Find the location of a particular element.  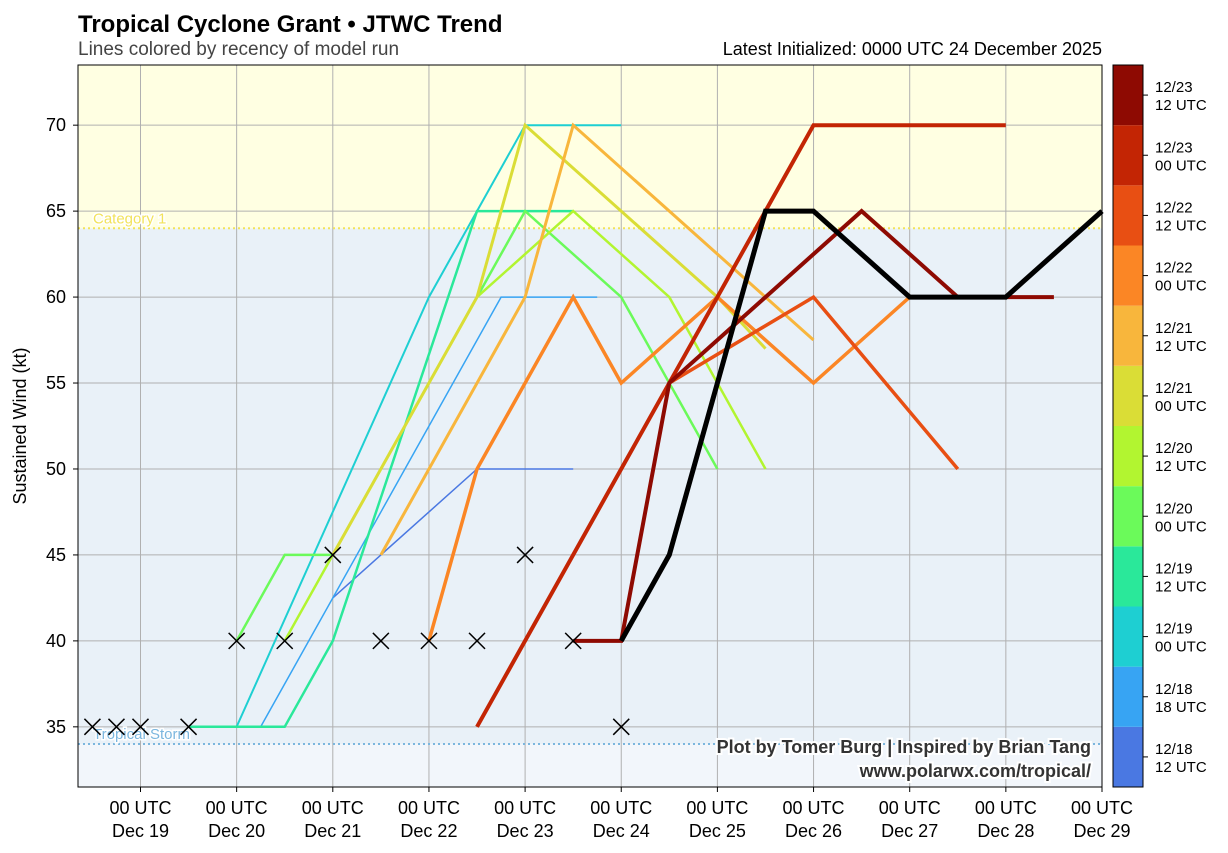

x-tick-time-21: 00 UTC is located at coordinates (333, 808).